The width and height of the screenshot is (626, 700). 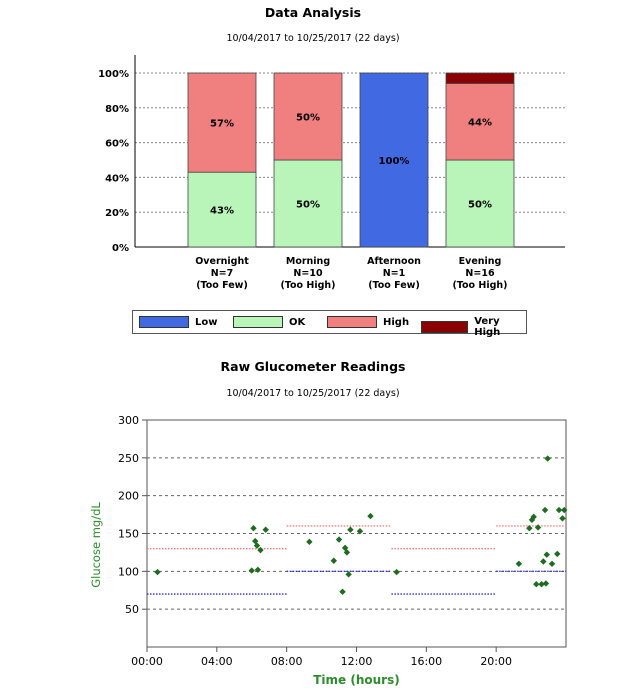 I want to click on x-category-label: Afternoon, so click(x=394, y=261).